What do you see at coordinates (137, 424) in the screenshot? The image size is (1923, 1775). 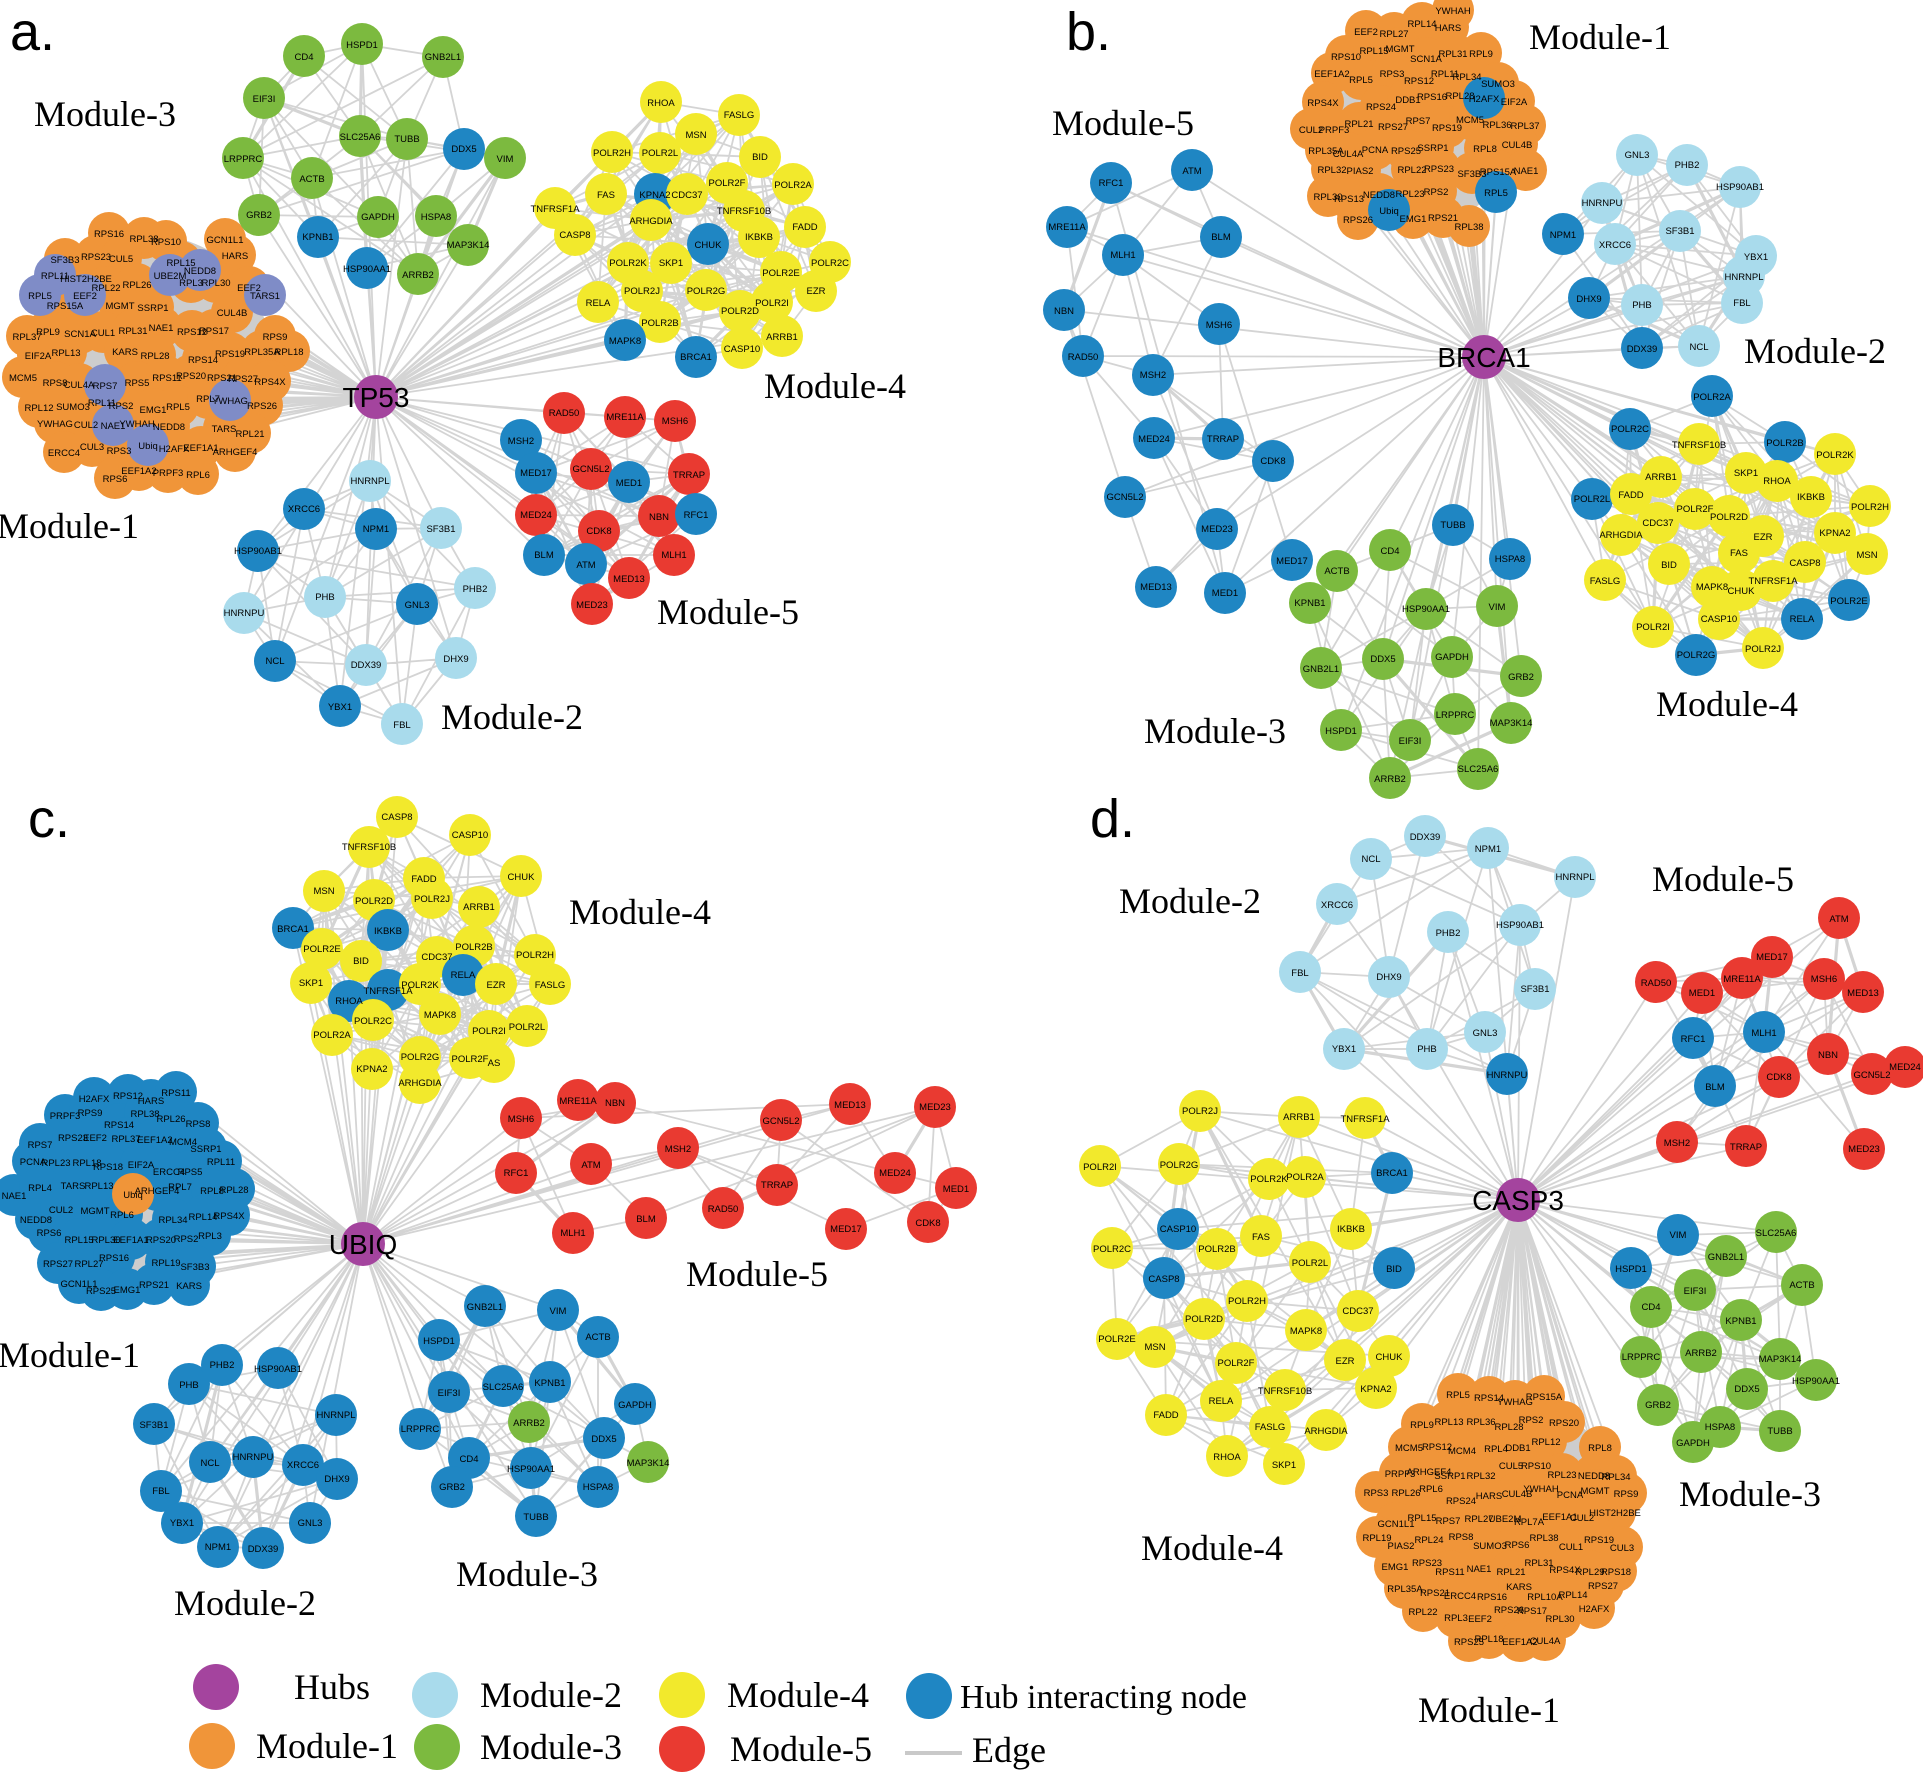 I see `svg-text: YWHAH` at bounding box center [137, 424].